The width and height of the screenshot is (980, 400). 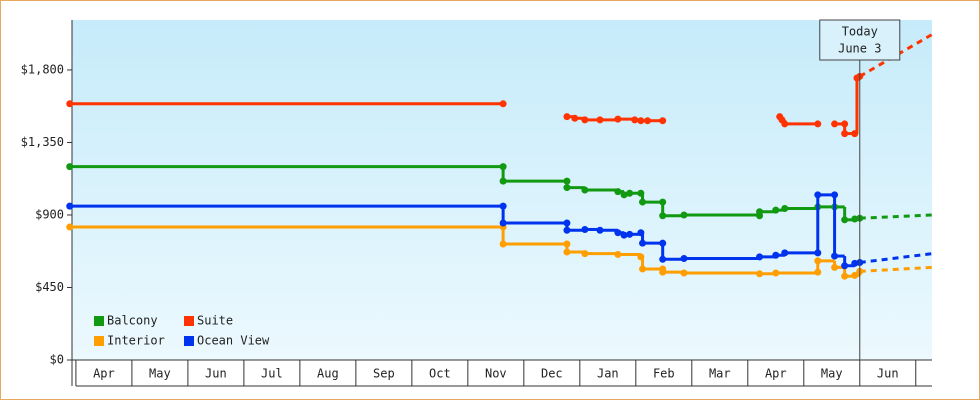 What do you see at coordinates (215, 321) in the screenshot?
I see `legend-label: Suite` at bounding box center [215, 321].